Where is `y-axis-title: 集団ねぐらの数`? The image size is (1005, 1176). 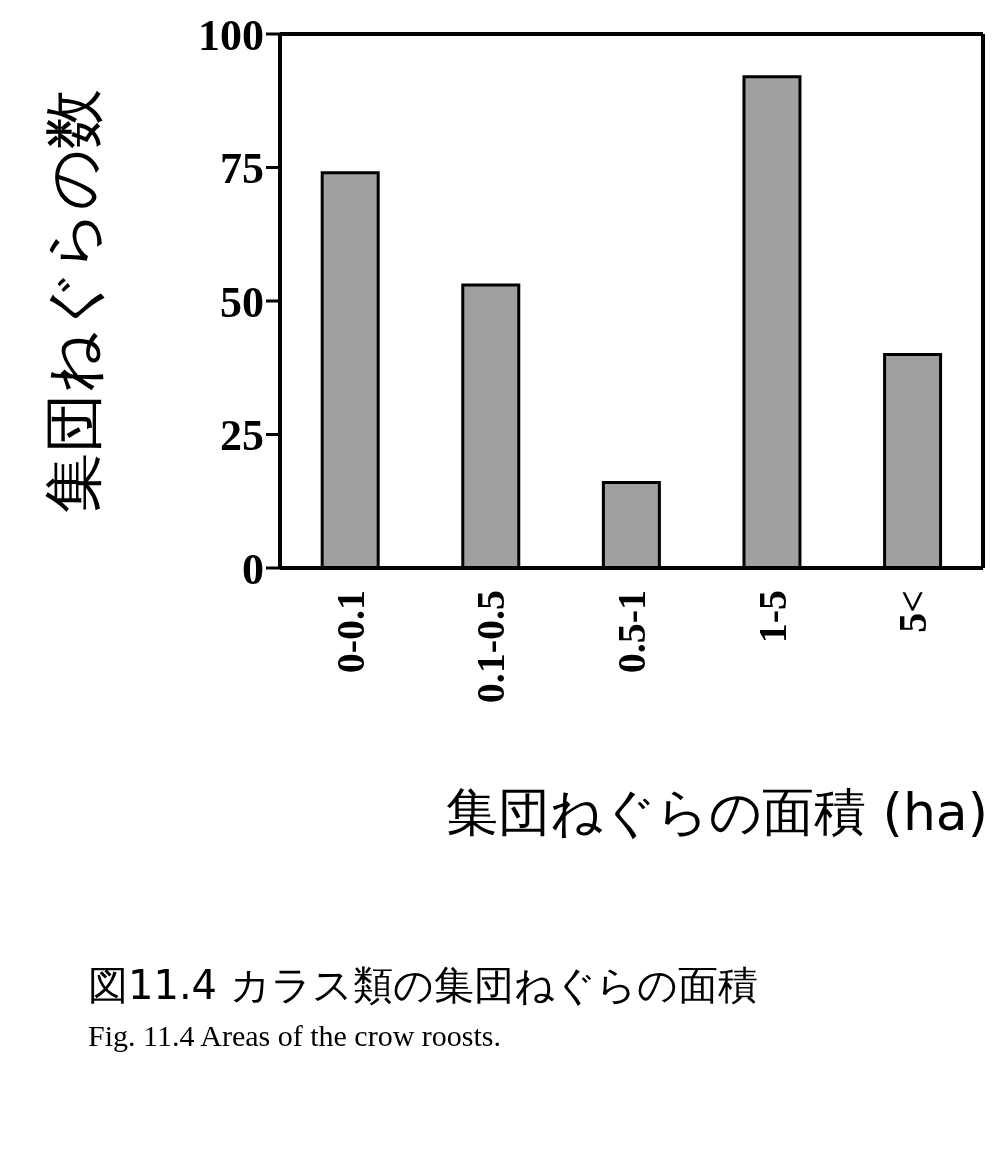
y-axis-title: 集団ねぐらの数 is located at coordinates (73, 301).